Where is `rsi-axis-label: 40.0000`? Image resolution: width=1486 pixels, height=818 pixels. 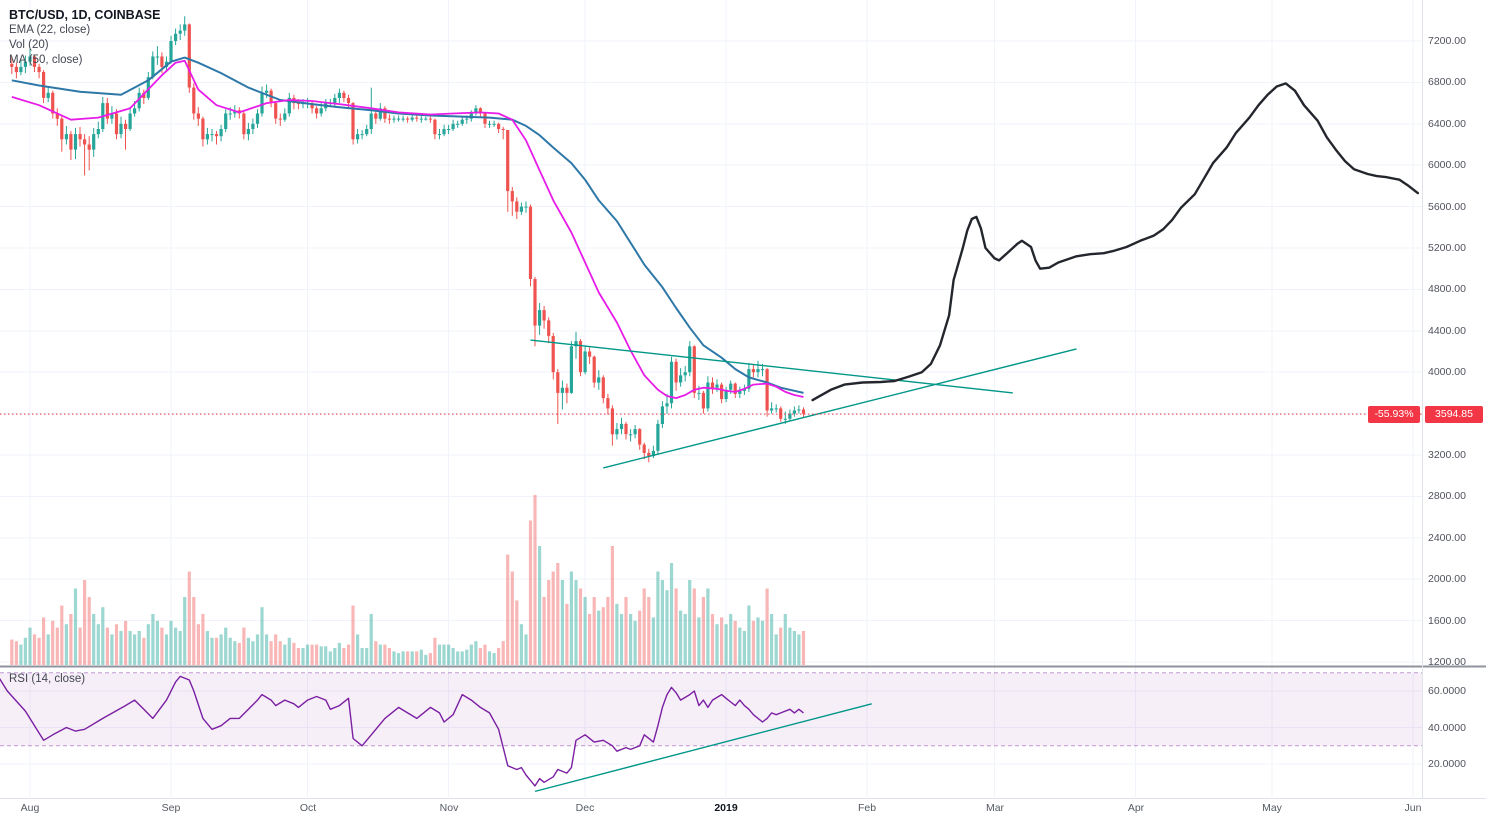
rsi-axis-label: 40.0000 is located at coordinates (1447, 728).